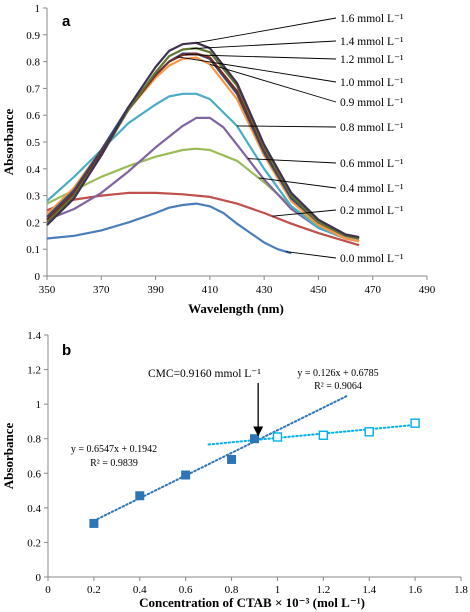 Image resolution: width=470 pixels, height=612 pixels. What do you see at coordinates (34, 440) in the screenshot?
I see `panel-b-y-tick-label: 0.8` at bounding box center [34, 440].